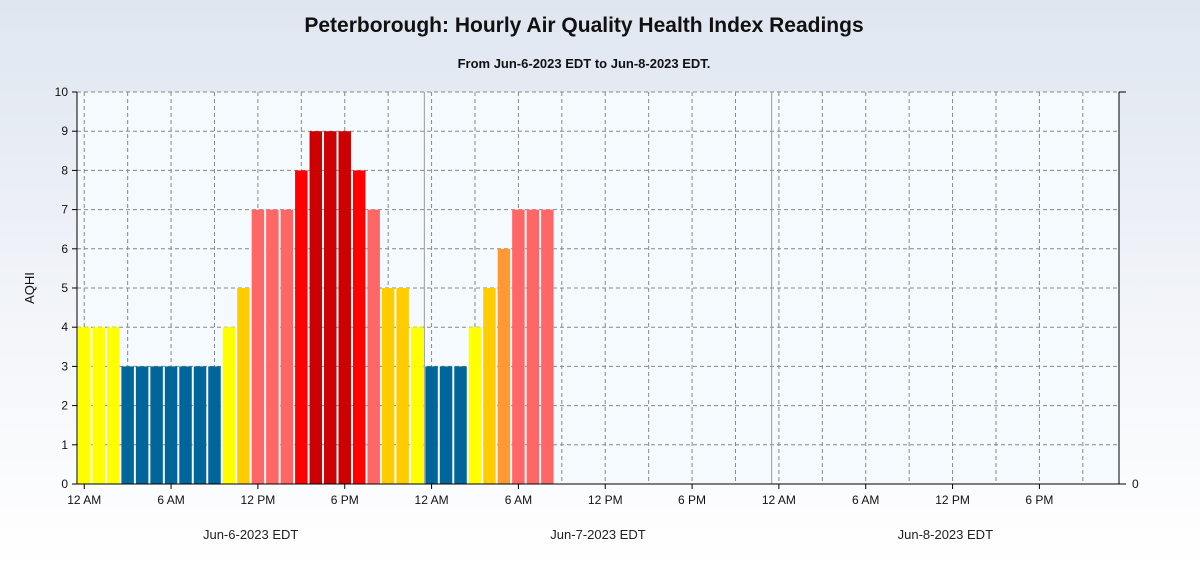  What do you see at coordinates (62, 92) in the screenshot?
I see `y-tick-label: 10` at bounding box center [62, 92].